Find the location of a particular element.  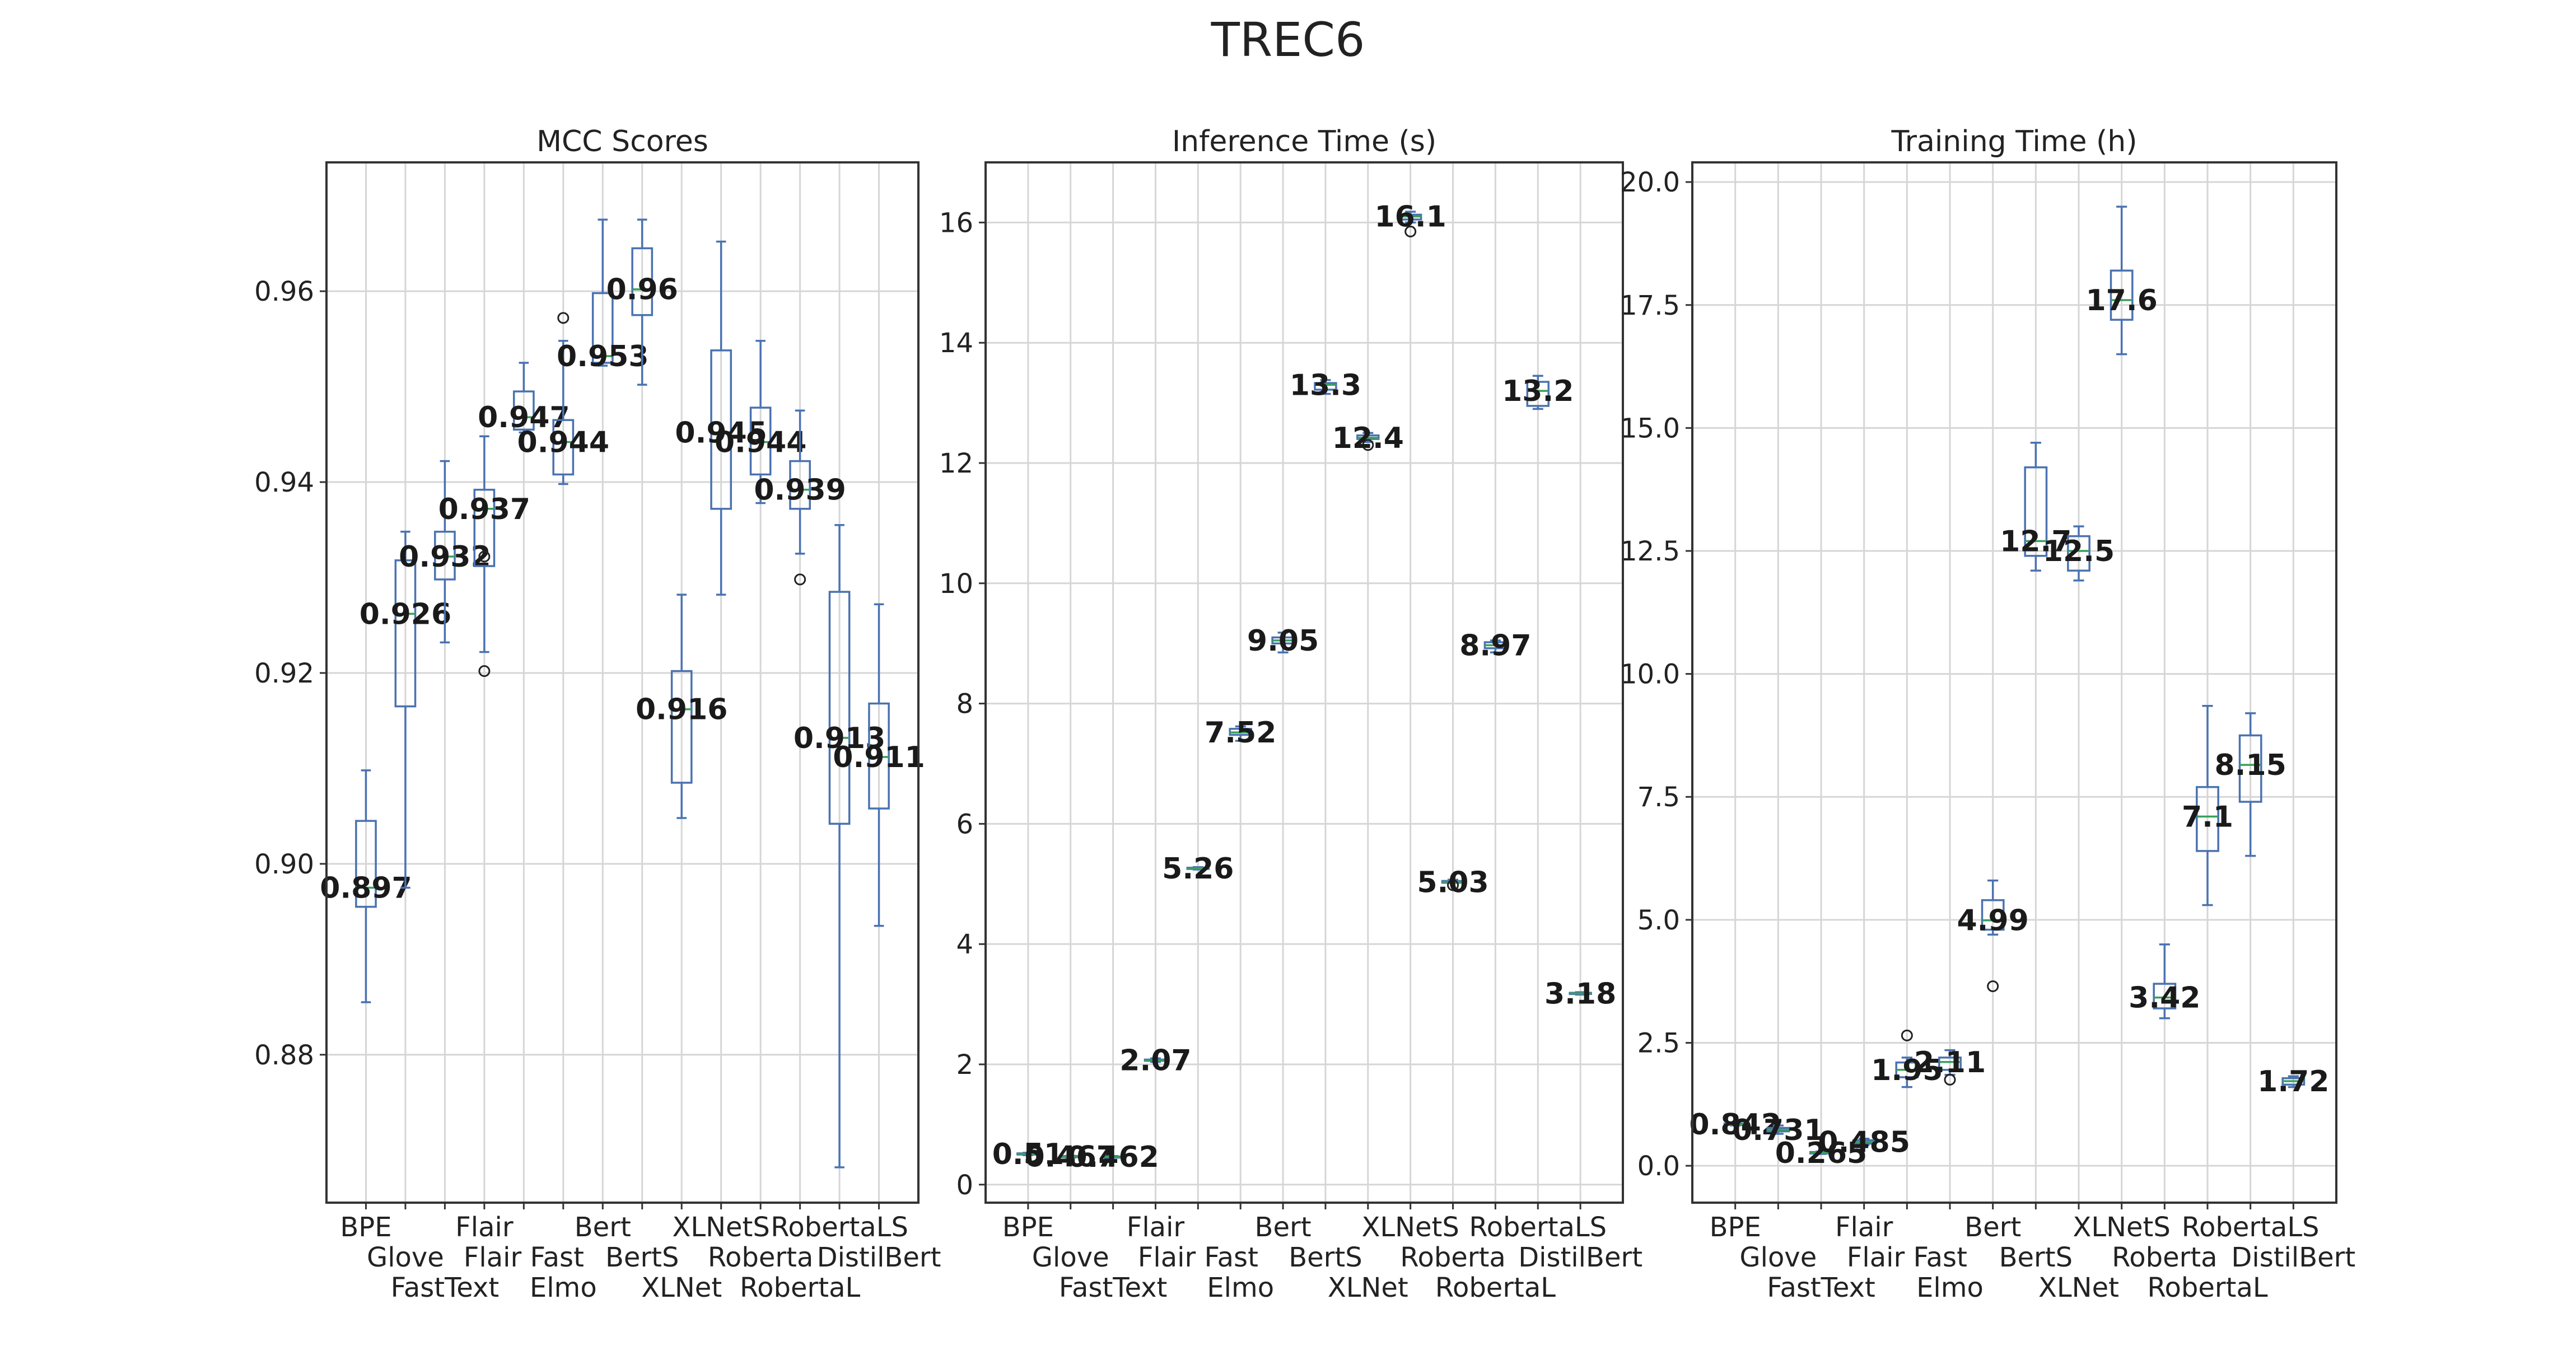

box-flair-fast: 1.95 is located at coordinates (1907, 1058).